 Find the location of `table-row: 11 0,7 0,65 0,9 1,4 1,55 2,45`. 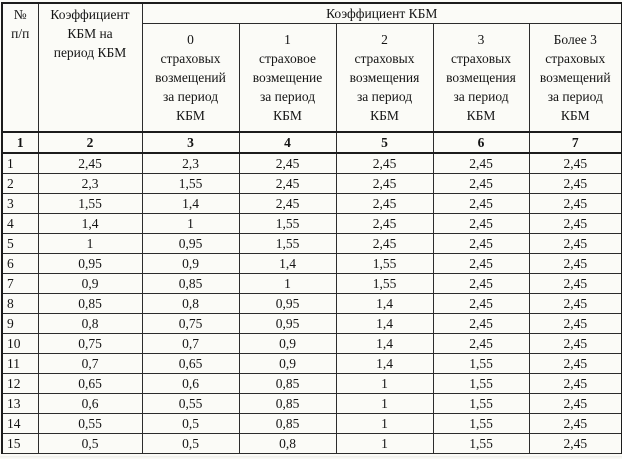

table-row: 11 0,7 0,65 0,9 1,4 1,55 2,45 is located at coordinates (311, 363).